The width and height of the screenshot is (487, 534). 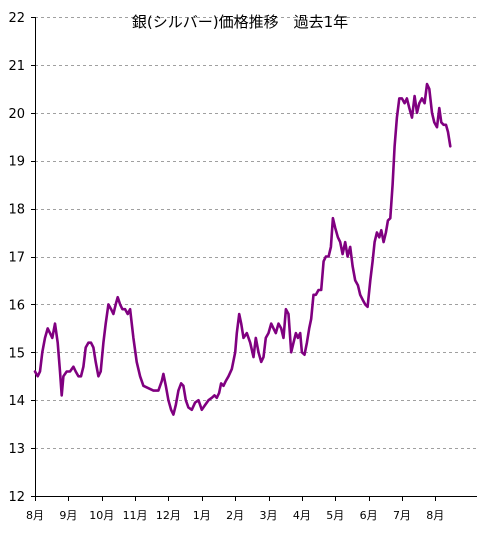 What do you see at coordinates (135, 515) in the screenshot?
I see `x-tick-label: 11月` at bounding box center [135, 515].